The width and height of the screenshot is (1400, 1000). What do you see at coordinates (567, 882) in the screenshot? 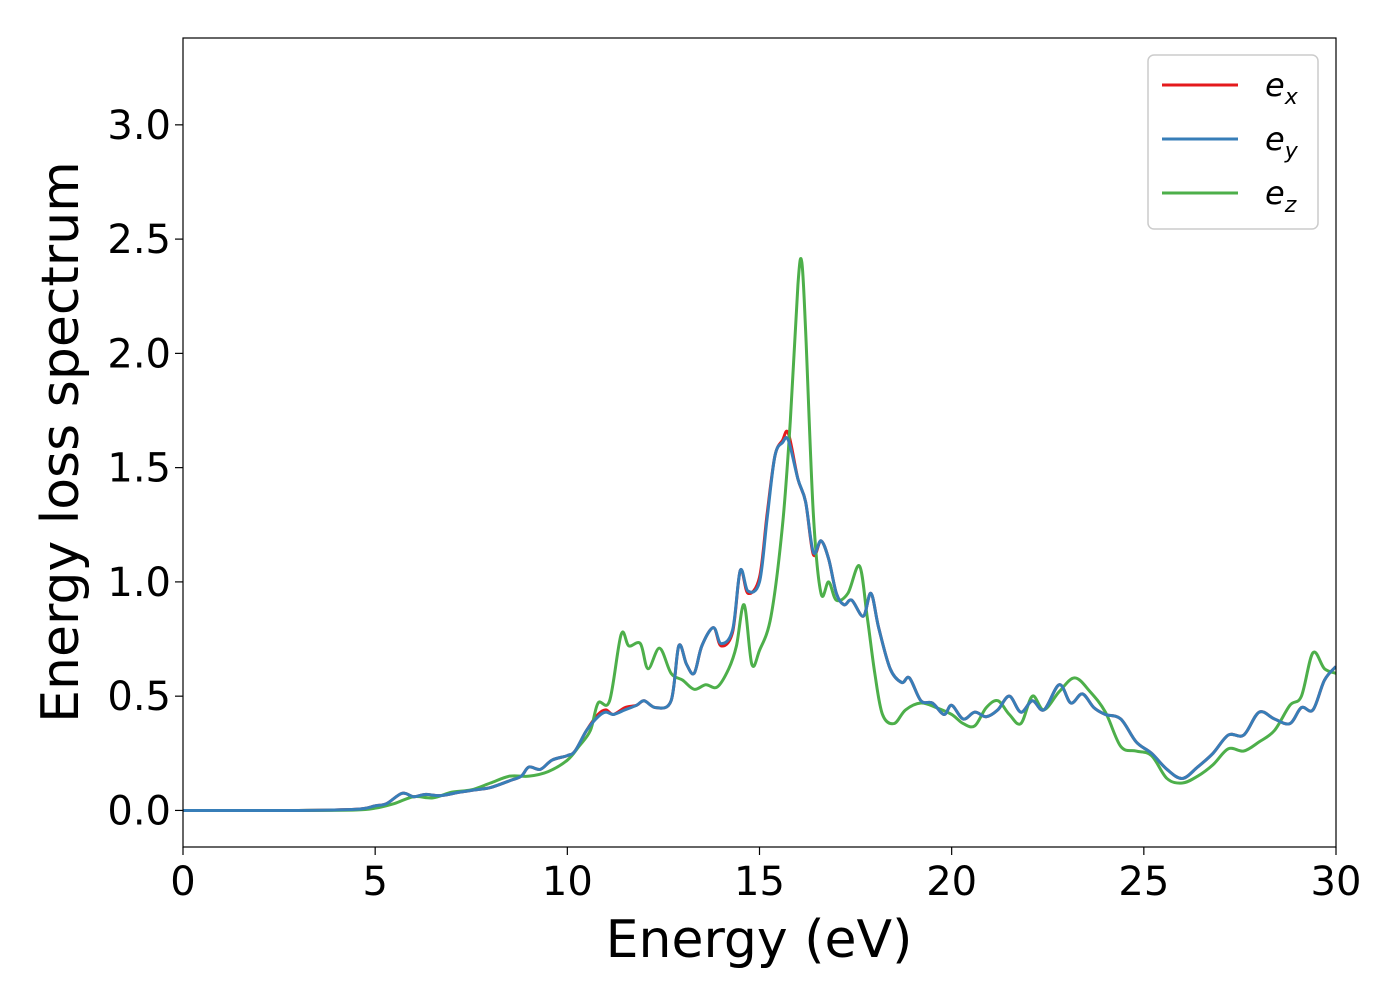
I see `x-tick-label: 10` at bounding box center [567, 882].